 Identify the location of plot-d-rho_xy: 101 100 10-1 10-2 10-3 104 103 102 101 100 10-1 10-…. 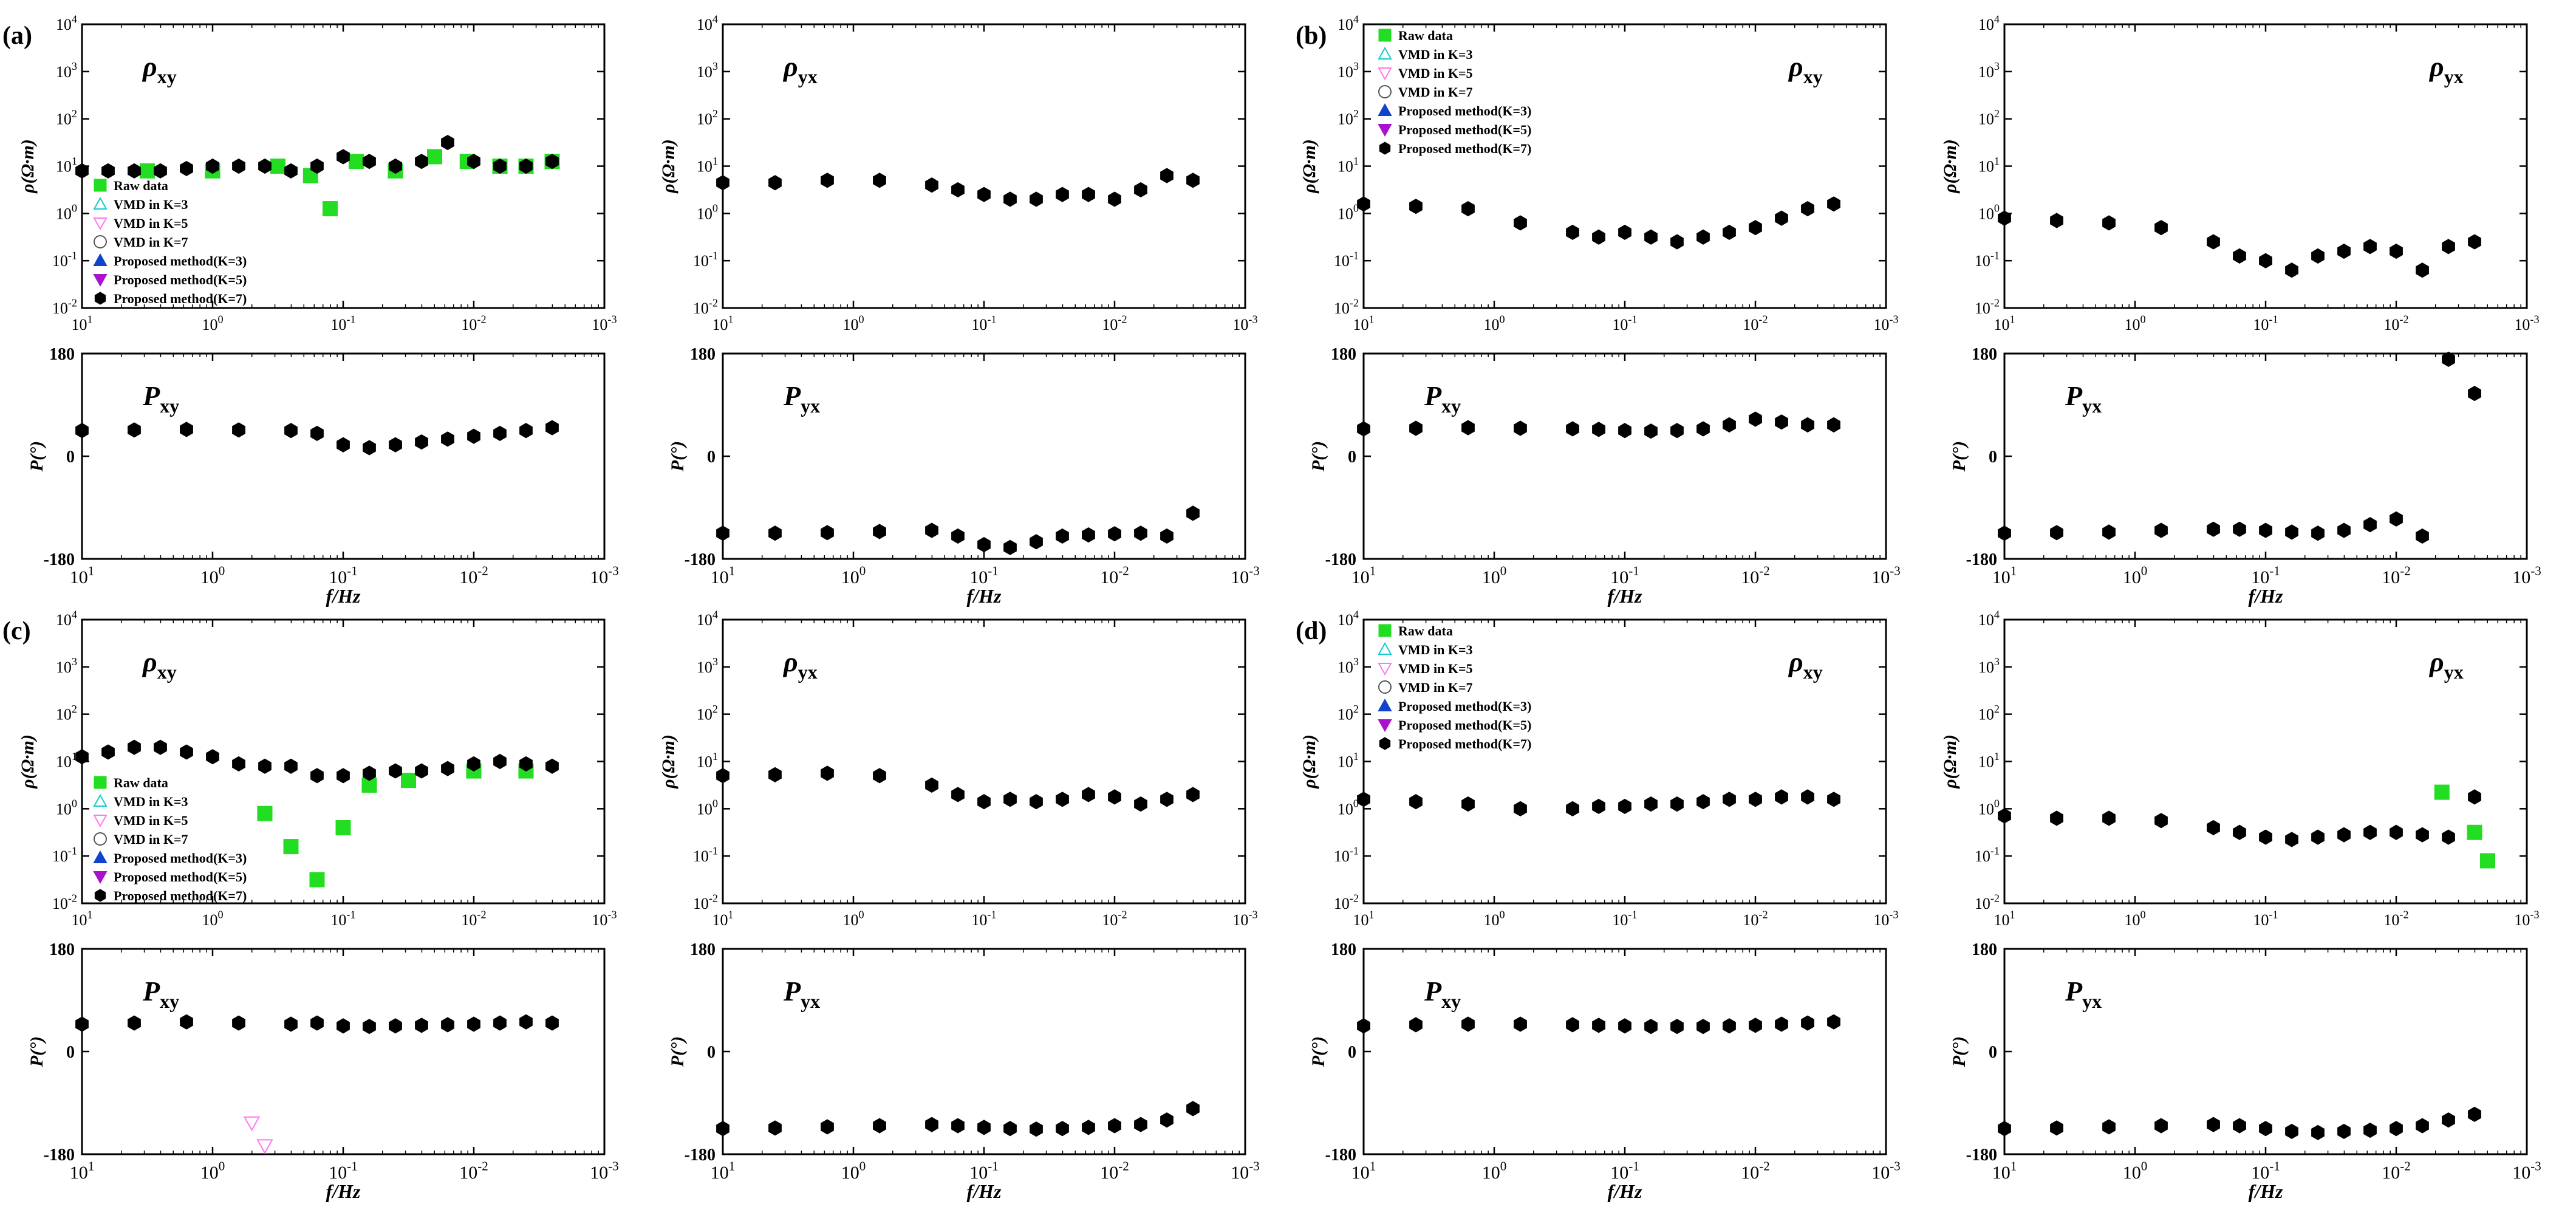
(1599, 768).